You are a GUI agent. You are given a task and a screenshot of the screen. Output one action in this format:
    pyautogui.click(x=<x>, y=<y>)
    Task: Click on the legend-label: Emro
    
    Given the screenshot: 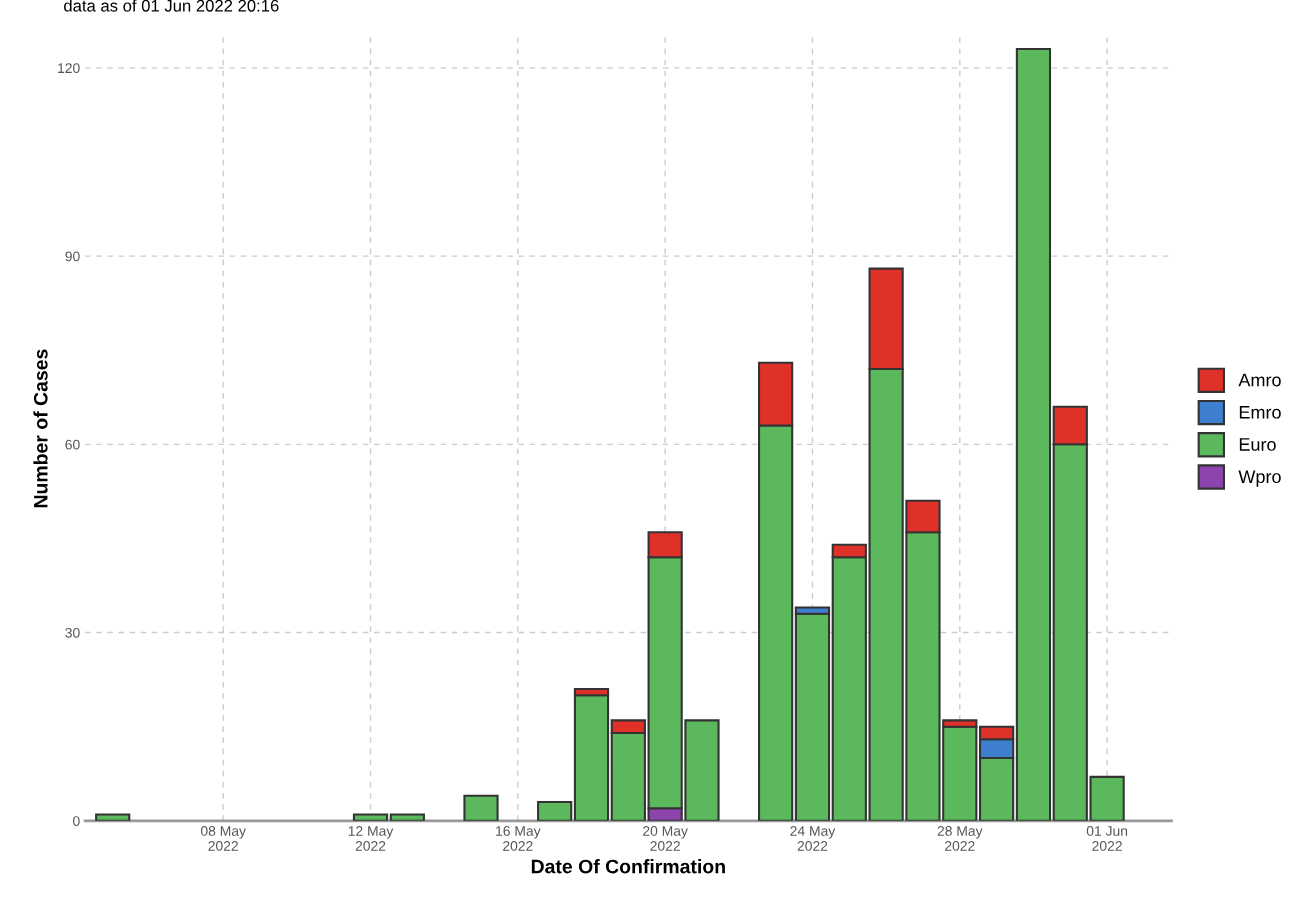 What is the action you would take?
    pyautogui.click(x=1260, y=412)
    